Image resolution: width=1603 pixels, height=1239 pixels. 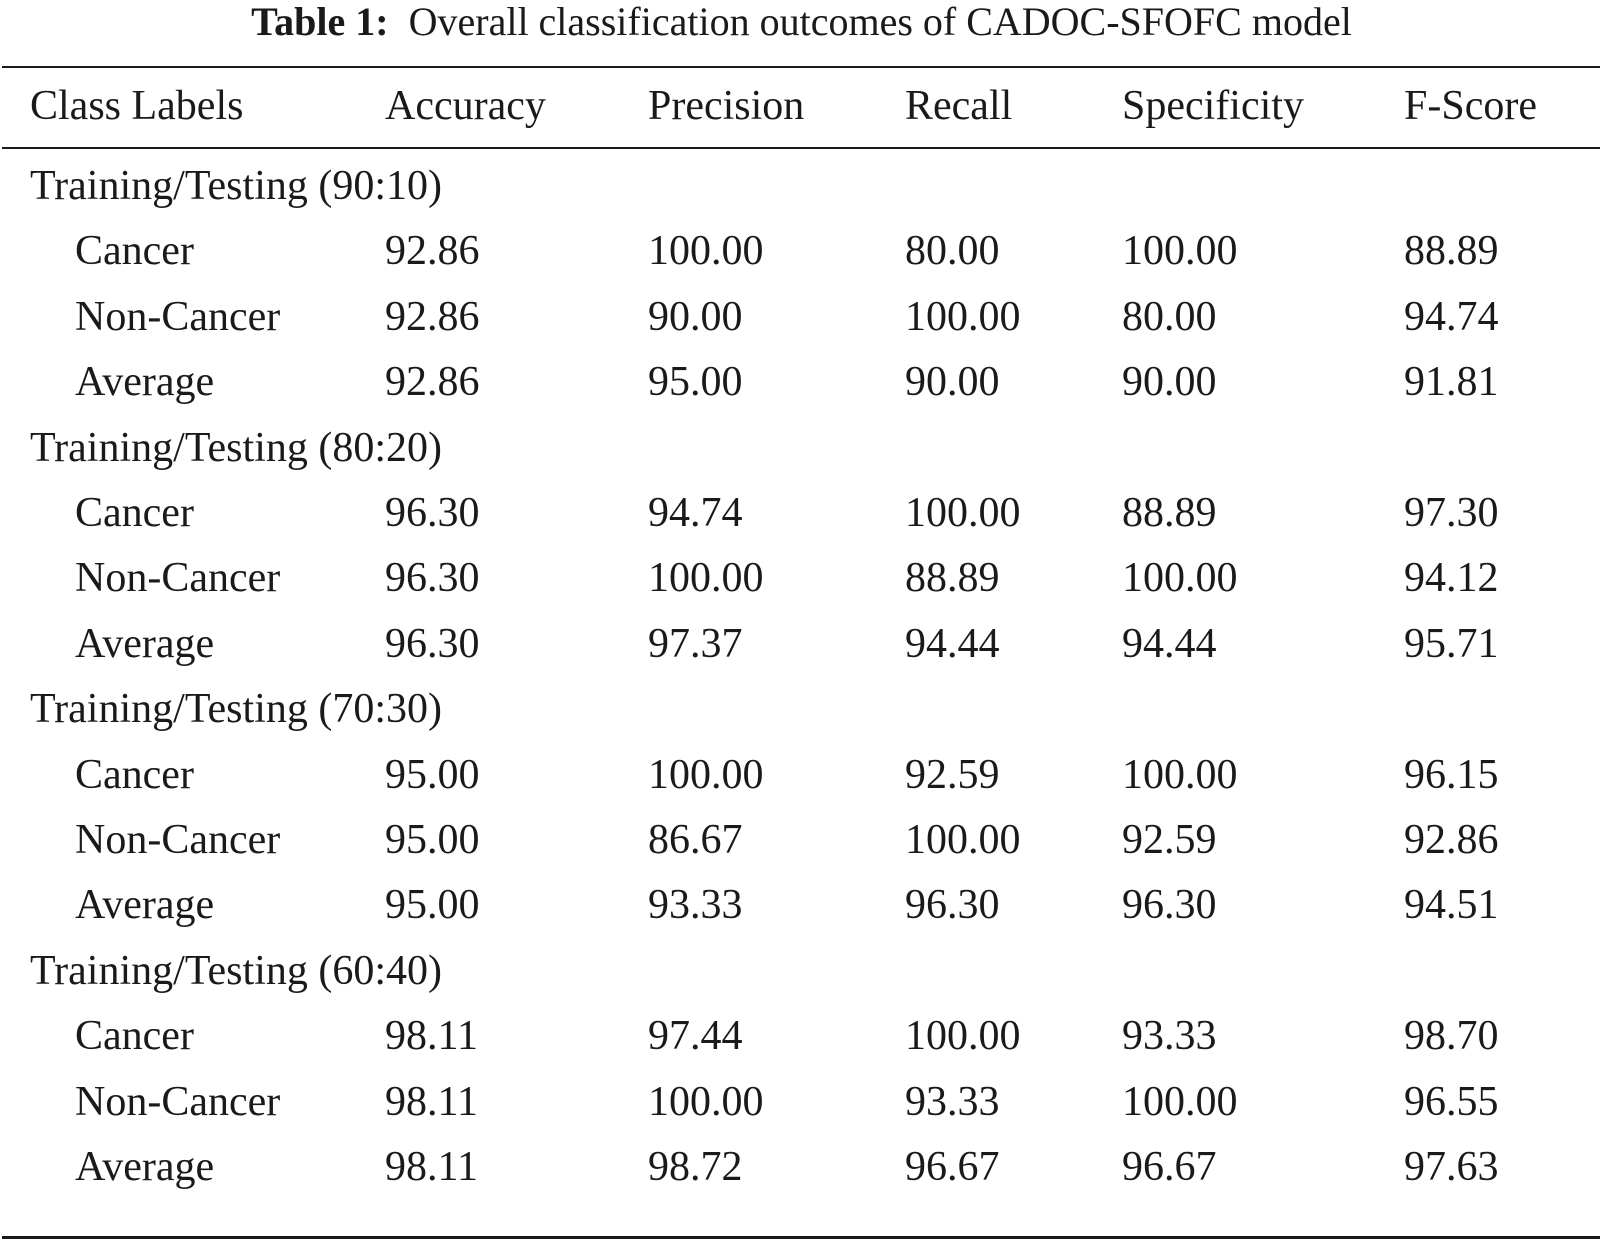 I want to click on group-label: Training/Testing (70:30), so click(x=236, y=709).